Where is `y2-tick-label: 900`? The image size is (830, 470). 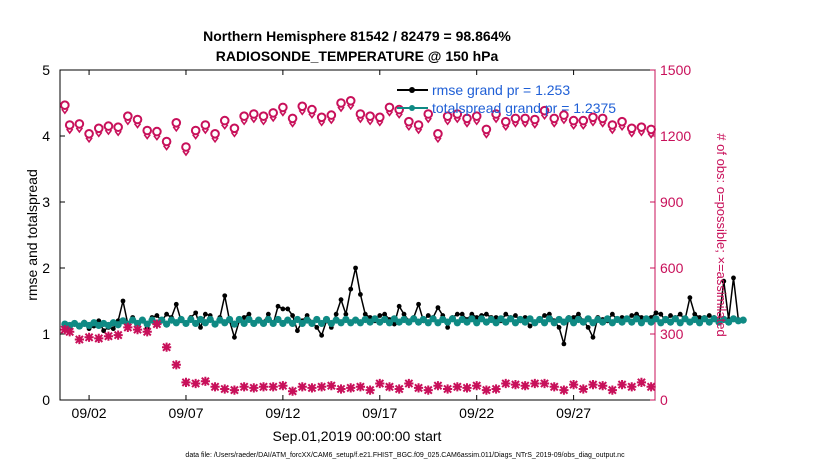 y2-tick-label: 900 is located at coordinates (672, 202).